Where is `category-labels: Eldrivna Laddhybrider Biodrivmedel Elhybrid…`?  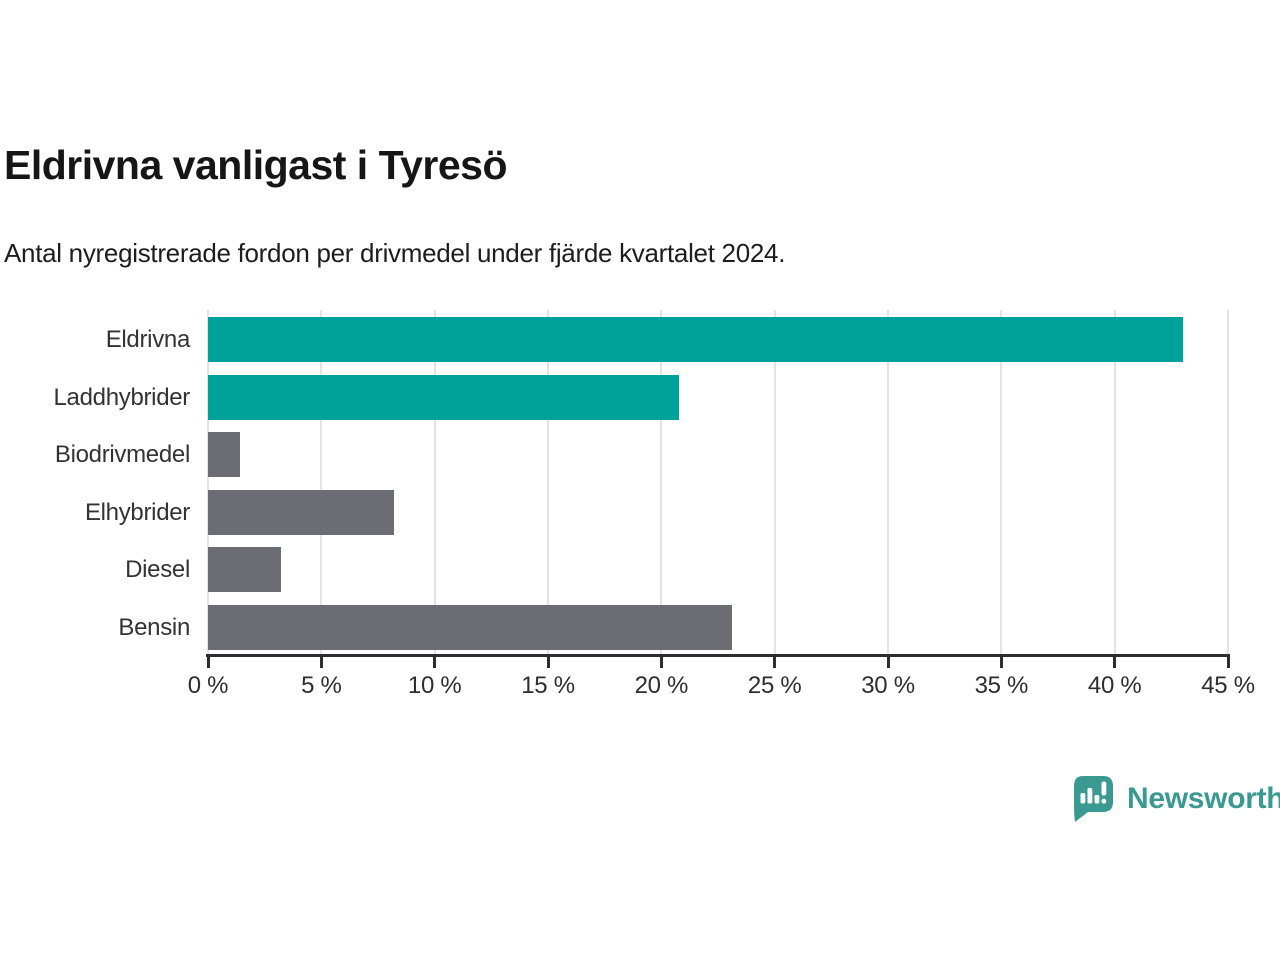 category-labels: Eldrivna Laddhybrider Biodrivmedel Elhybrid… is located at coordinates (95, 482).